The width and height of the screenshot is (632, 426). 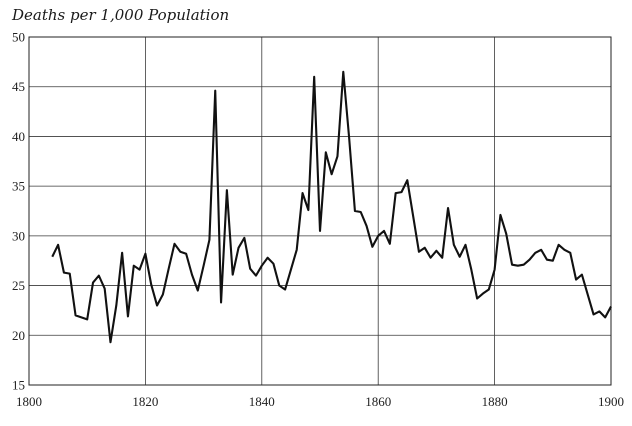 I want to click on y-tick-label: 45, so click(x=18, y=86).